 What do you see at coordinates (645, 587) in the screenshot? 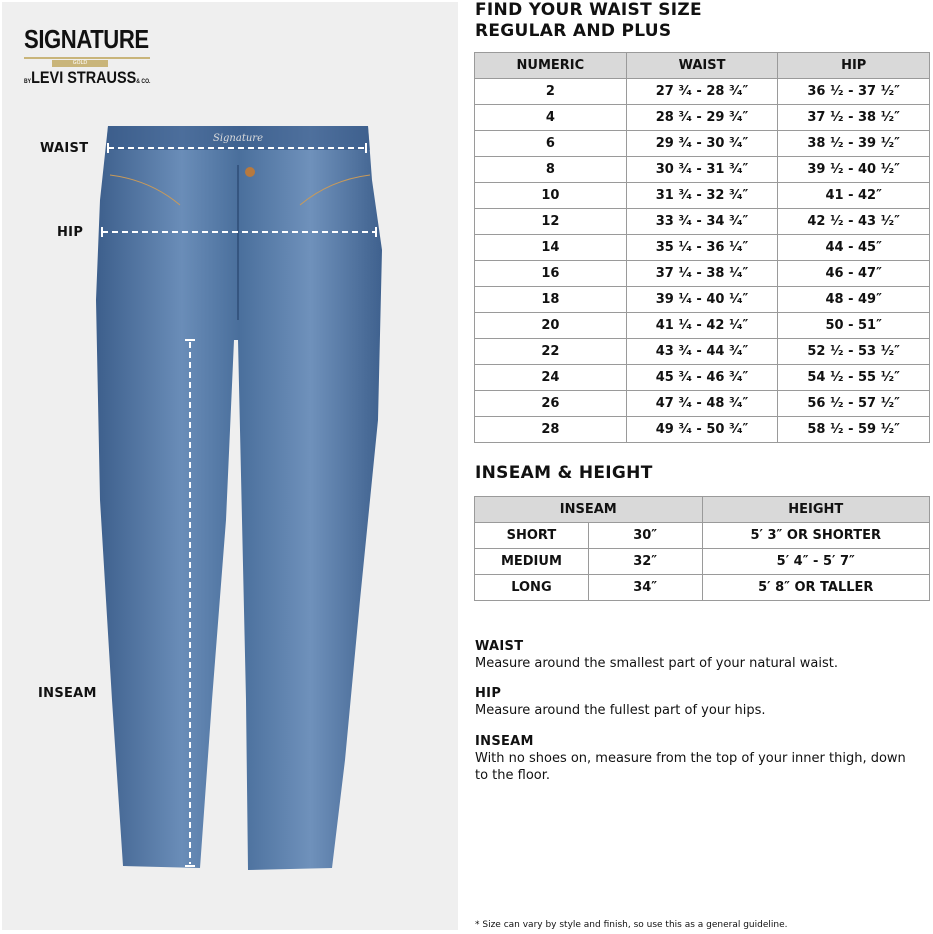
I see `table-cell: 34″` at bounding box center [645, 587].